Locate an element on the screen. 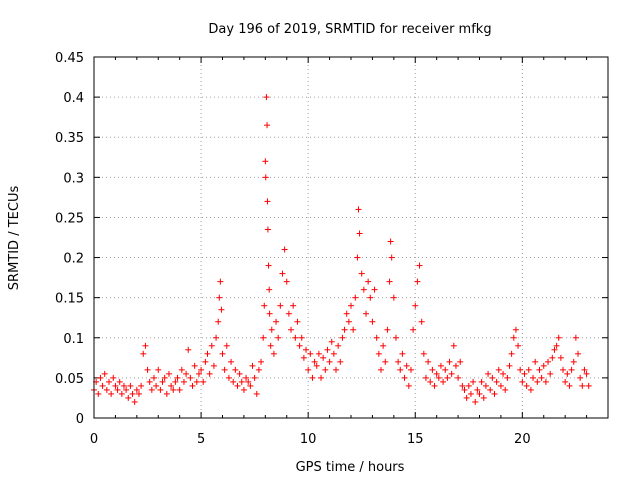 The width and height of the screenshot is (640, 480). x-tick-label: 15 is located at coordinates (415, 439).